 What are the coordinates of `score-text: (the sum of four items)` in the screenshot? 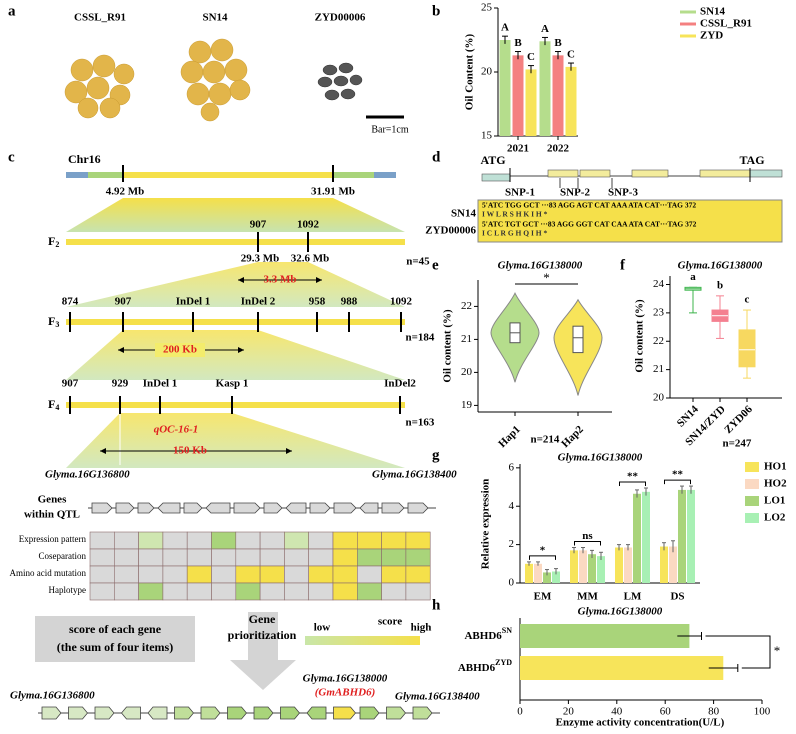 It's located at (115, 647).